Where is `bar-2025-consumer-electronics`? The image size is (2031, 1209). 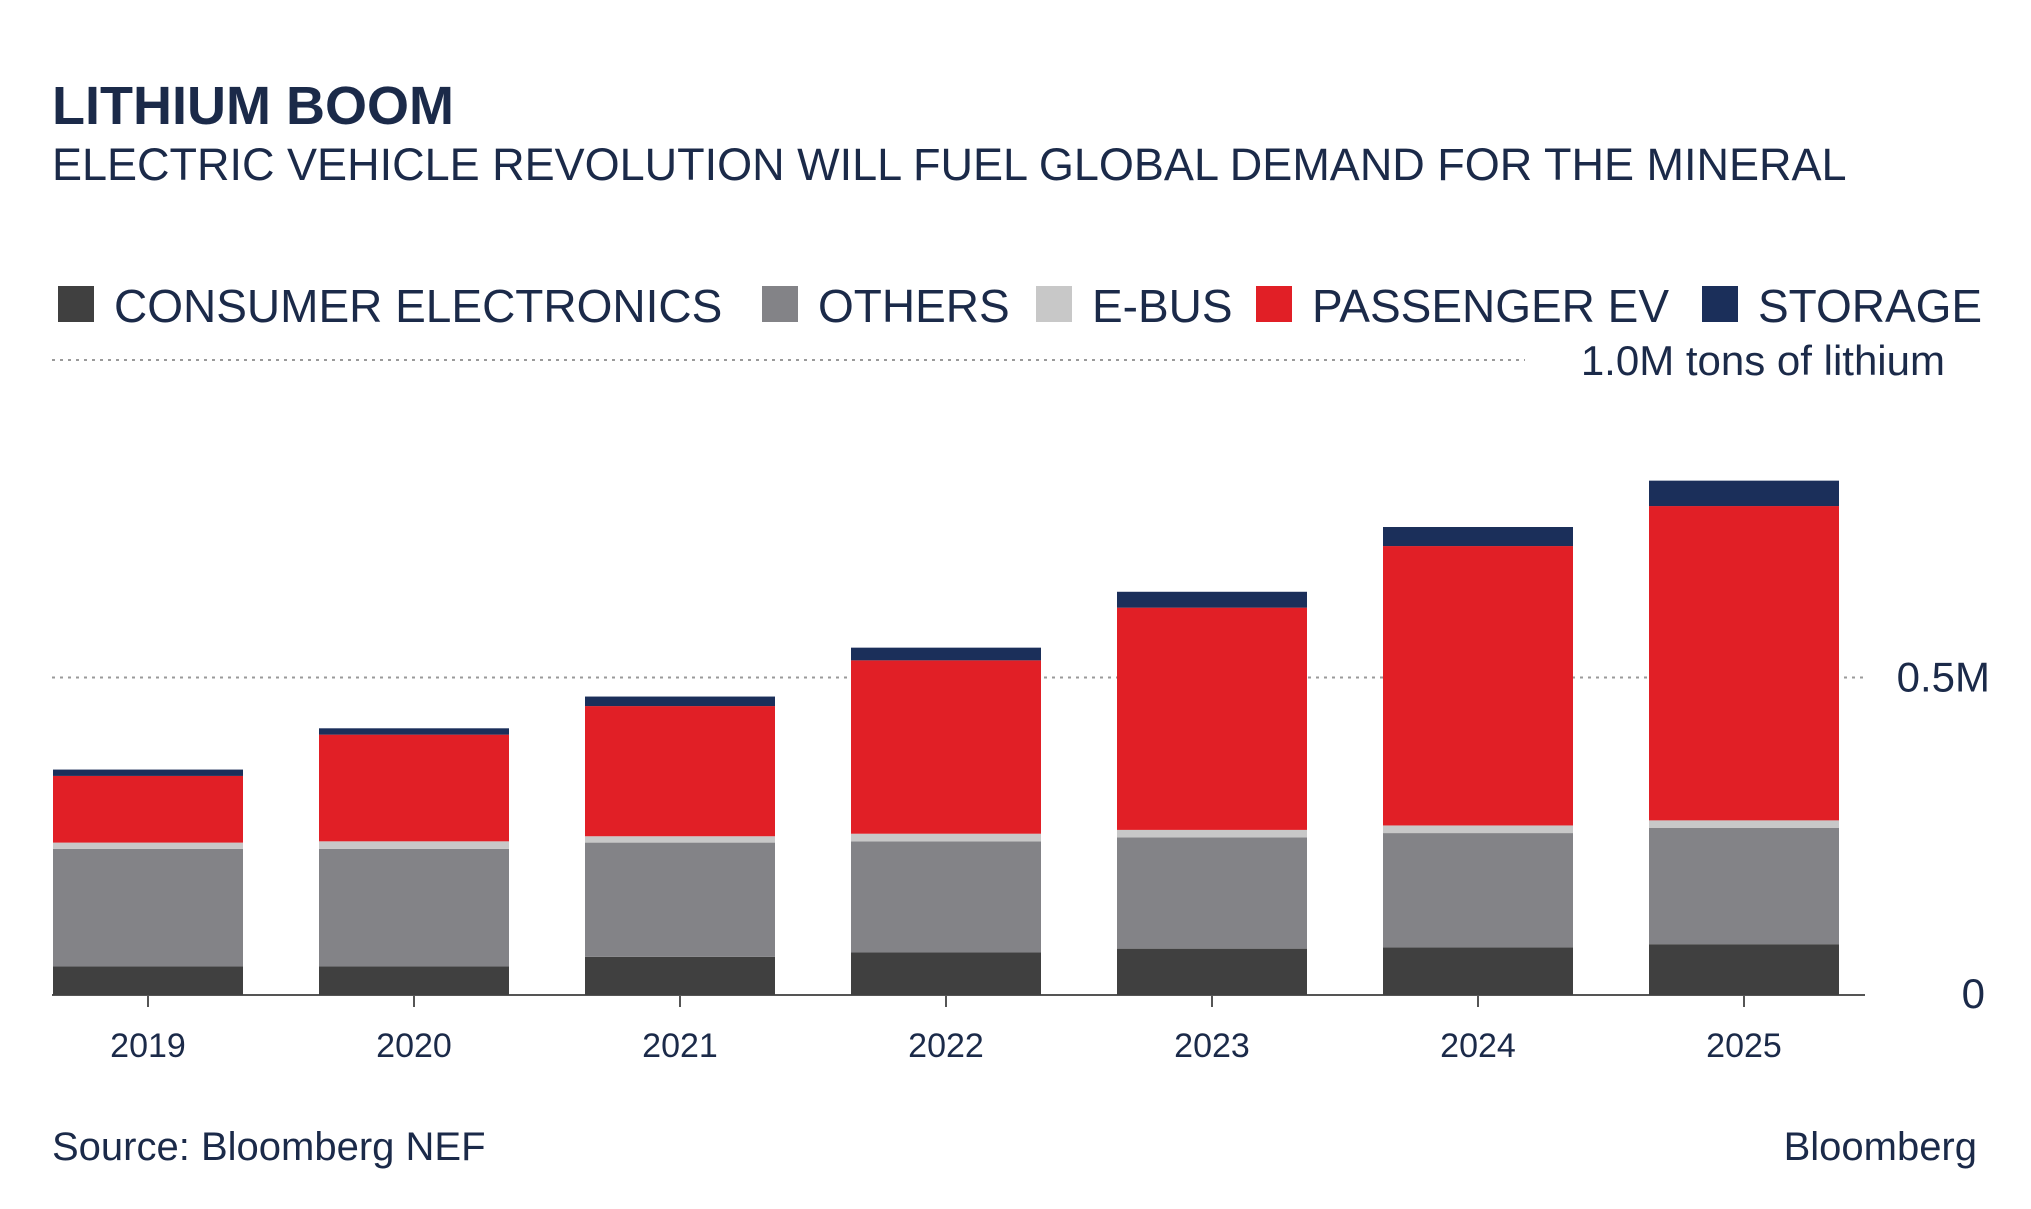 bar-2025-consumer-electronics is located at coordinates (1744, 969).